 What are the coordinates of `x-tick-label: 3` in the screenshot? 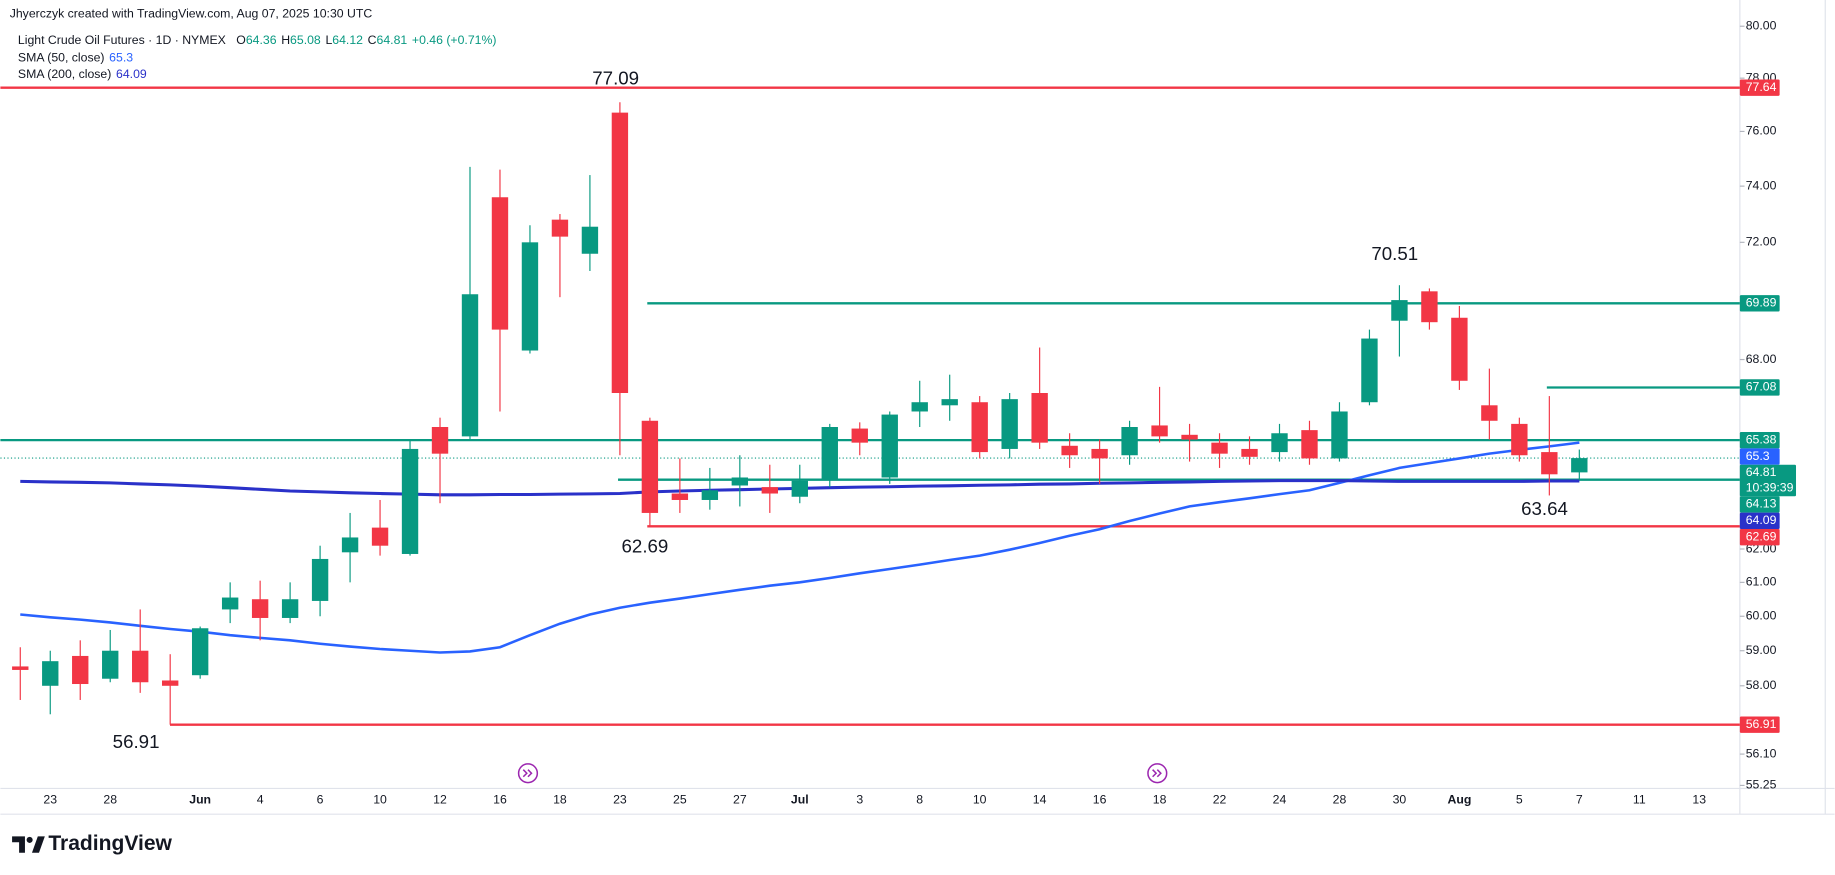 It's located at (859, 799).